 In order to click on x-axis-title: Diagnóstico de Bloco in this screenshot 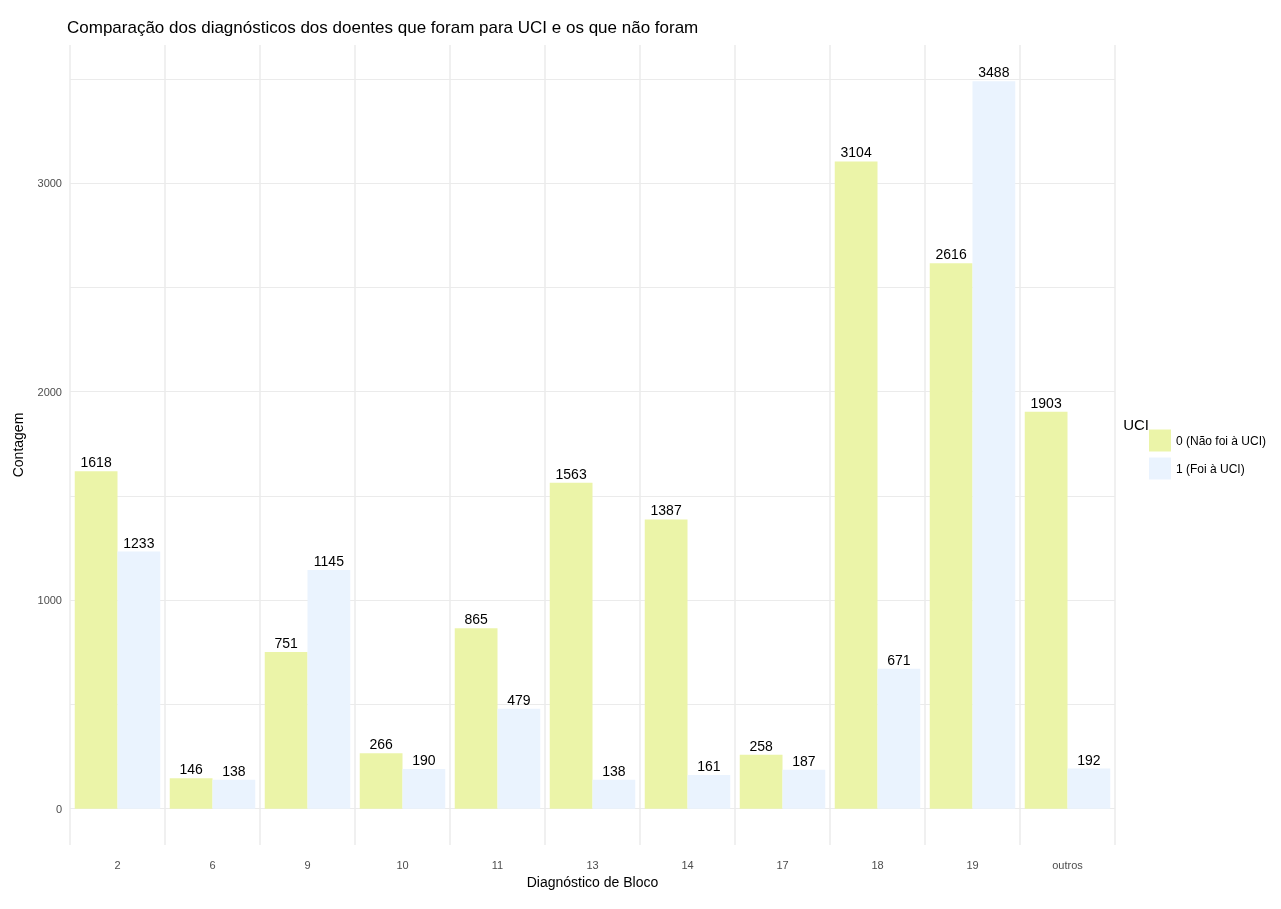, I will do `click(592, 882)`.